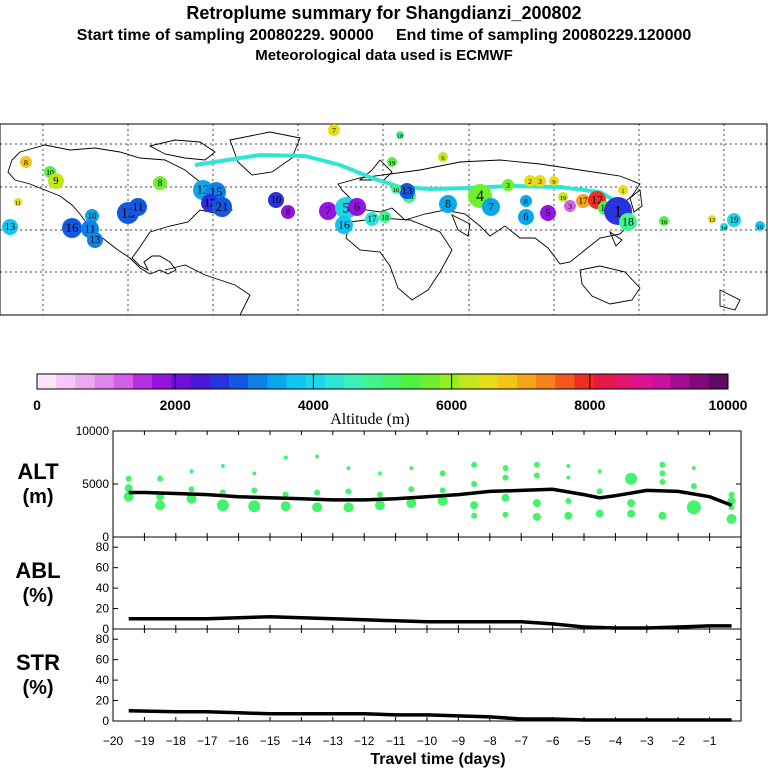 This screenshot has width=768, height=768. What do you see at coordinates (521, 741) in the screenshot?
I see `x-tick-label: −7` at bounding box center [521, 741].